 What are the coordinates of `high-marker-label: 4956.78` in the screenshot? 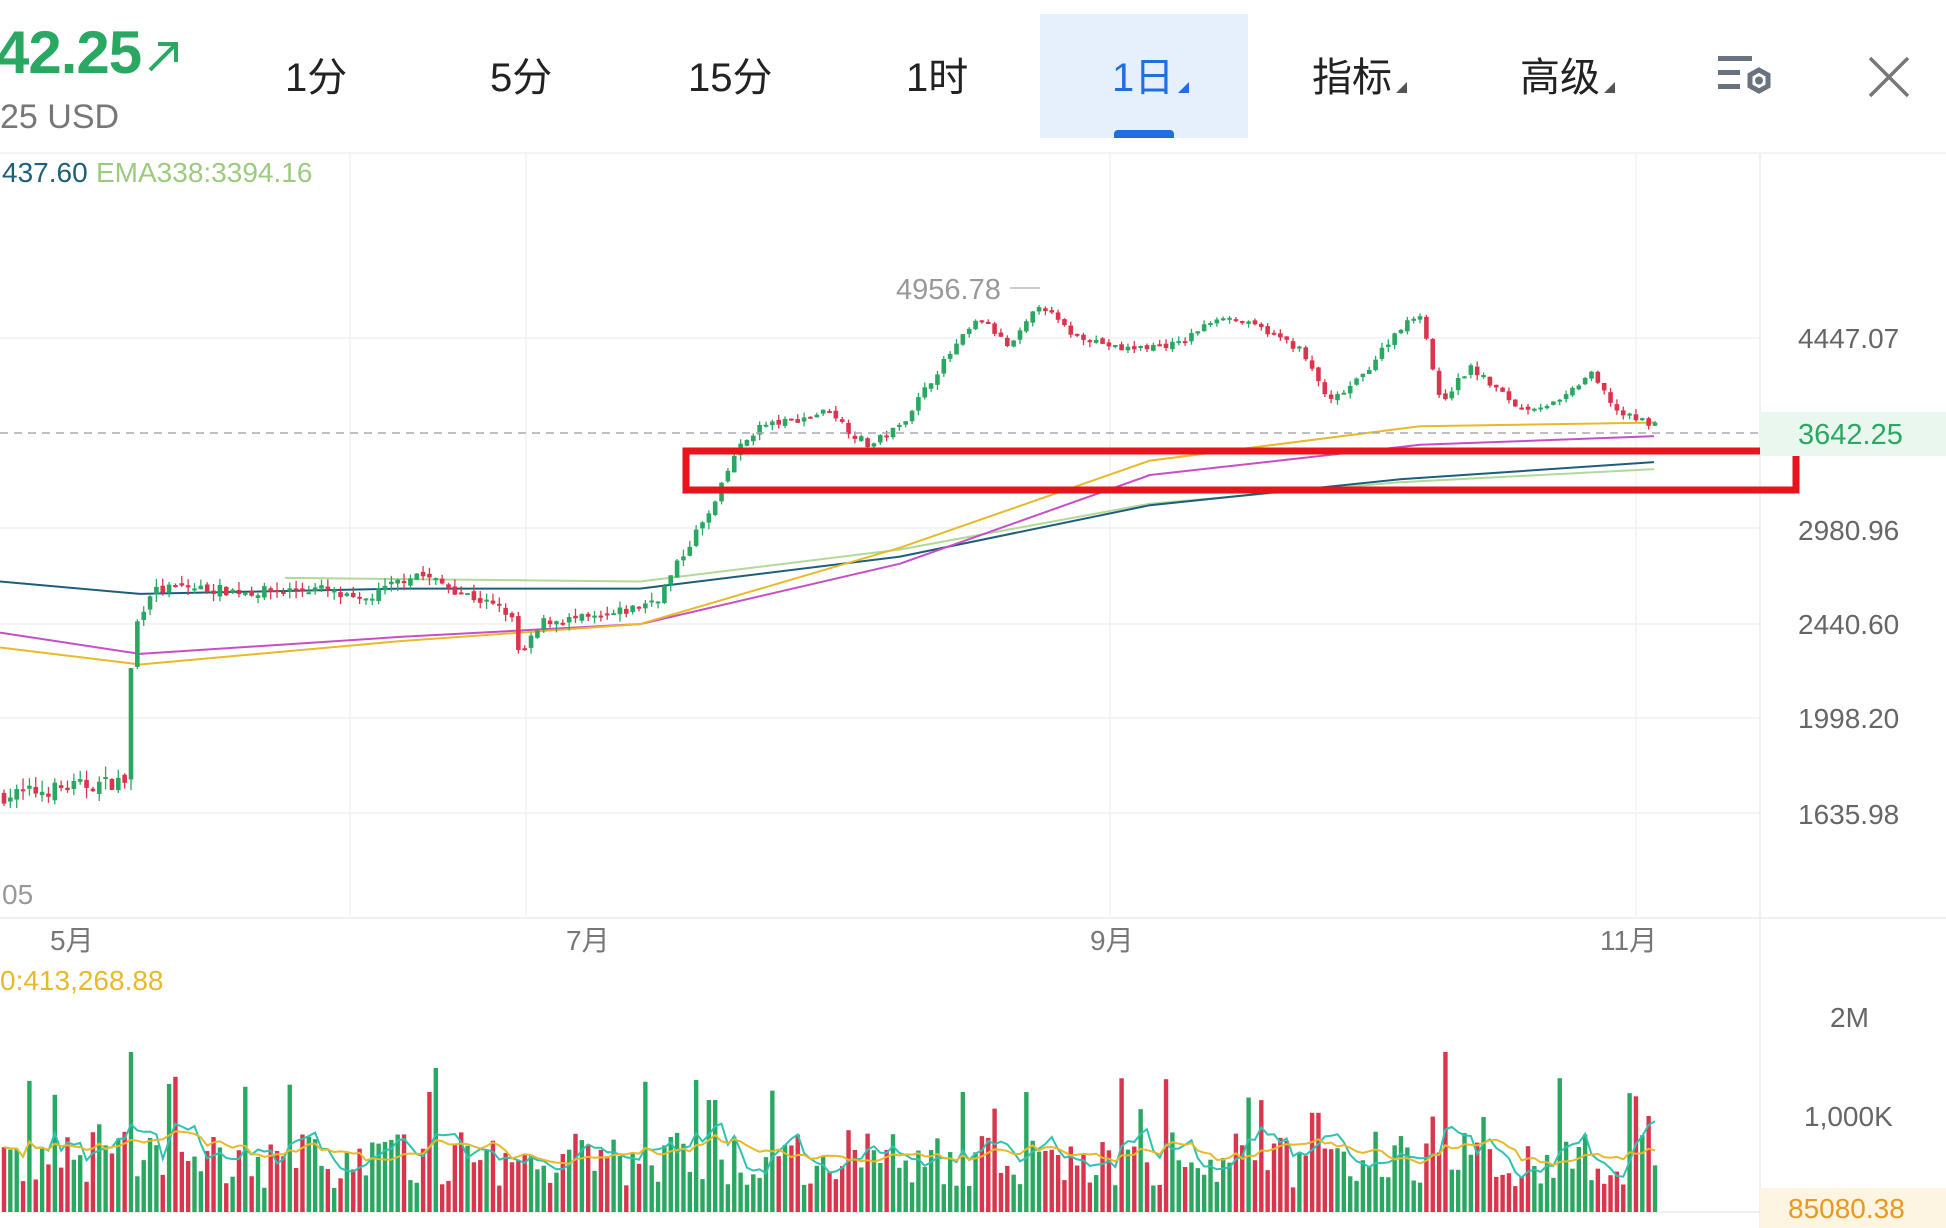 It's located at (948, 290).